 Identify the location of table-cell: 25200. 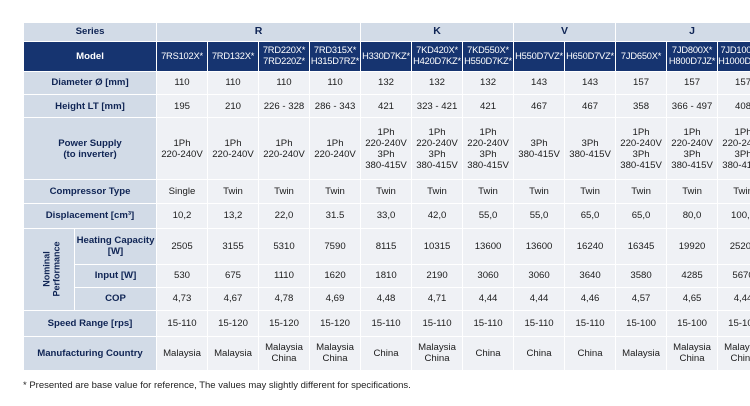
(734, 246).